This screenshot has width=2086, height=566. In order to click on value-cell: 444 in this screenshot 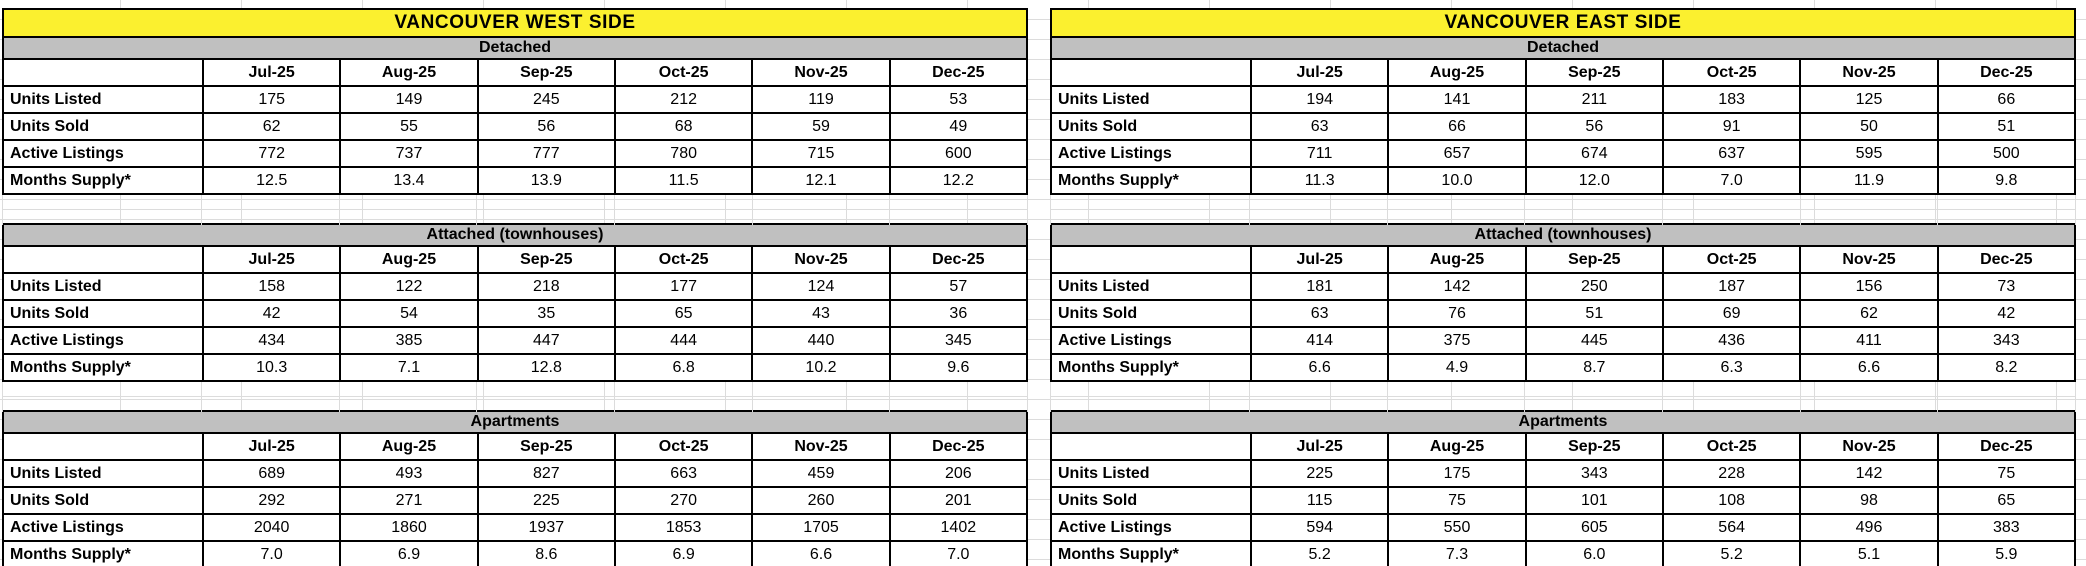, I will do `click(684, 341)`.